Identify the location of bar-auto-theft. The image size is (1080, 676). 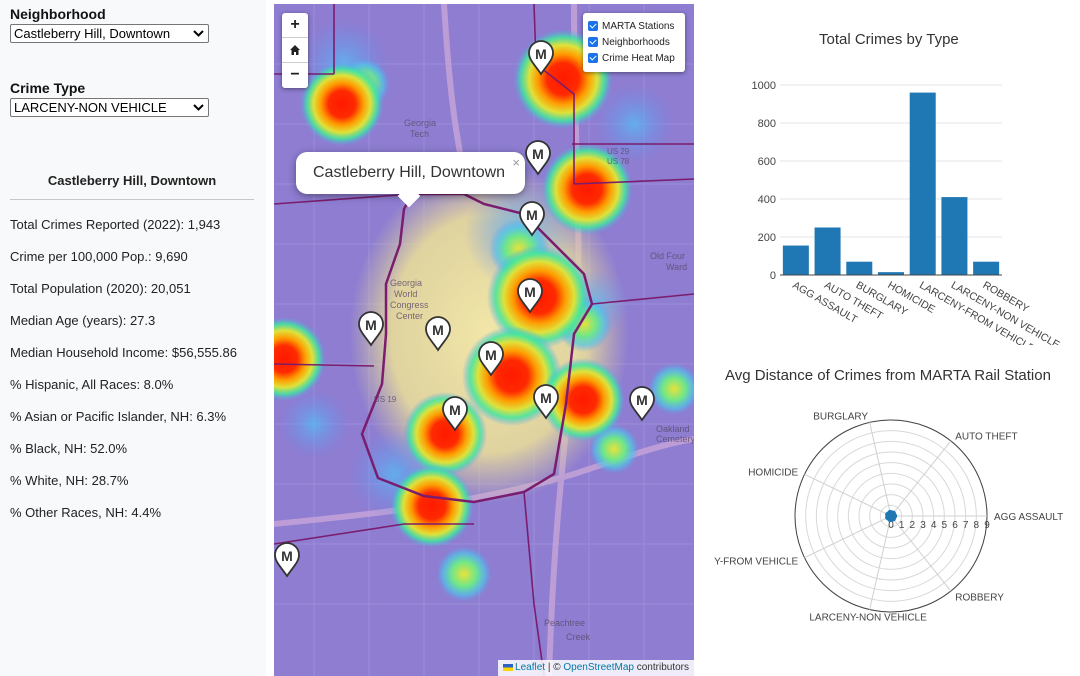
(827, 251).